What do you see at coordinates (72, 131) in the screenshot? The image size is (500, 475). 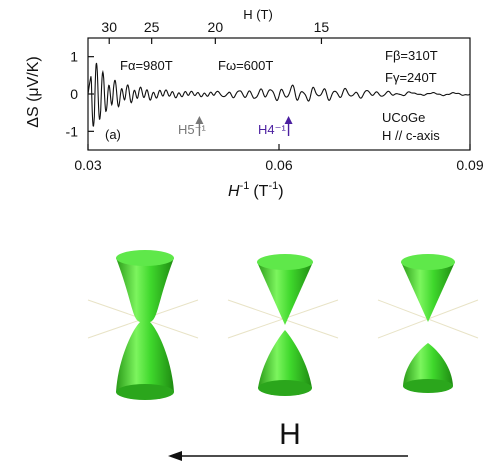 I see `y-tick-label: -1` at bounding box center [72, 131].